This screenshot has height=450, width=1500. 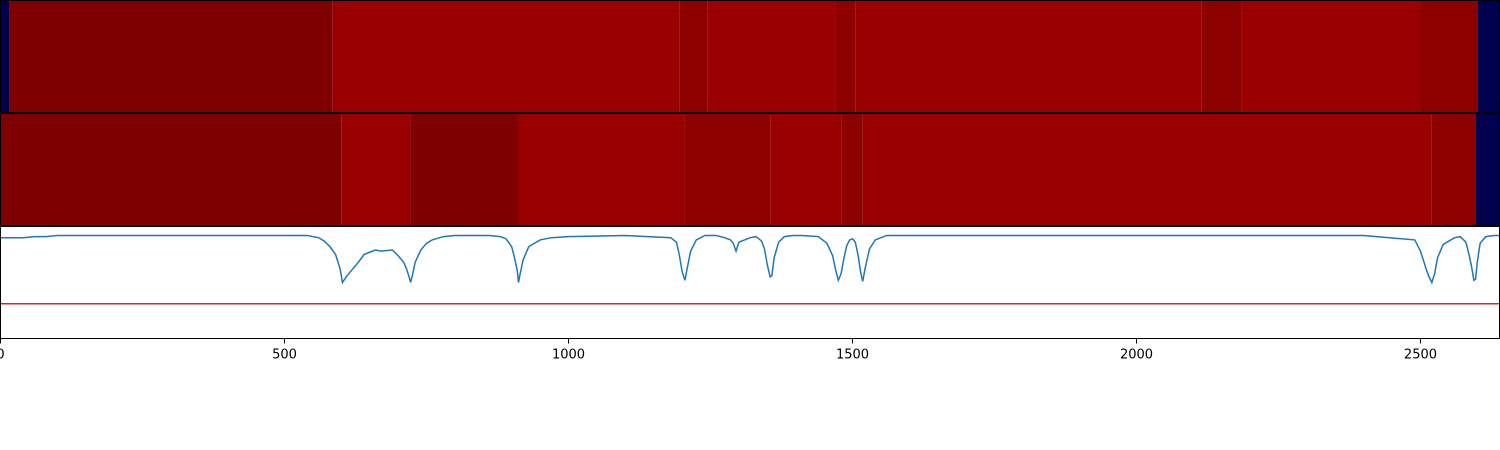 What do you see at coordinates (2, 355) in the screenshot?
I see `x-tick-label-0: 0` at bounding box center [2, 355].